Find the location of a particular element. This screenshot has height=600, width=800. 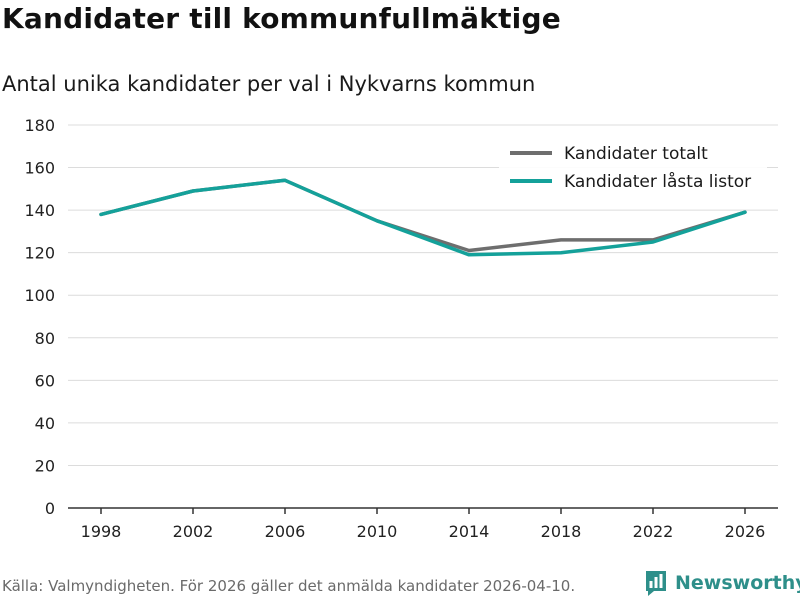

series-line-locked-lists is located at coordinates (423, 217).